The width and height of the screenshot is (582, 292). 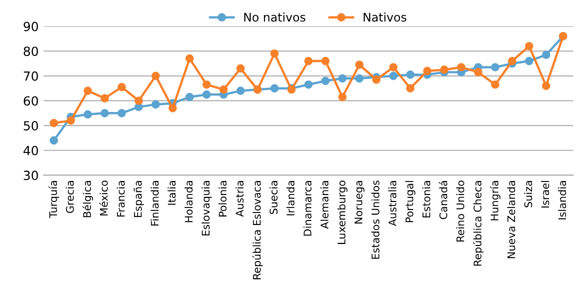 I want to click on x-tick-label: Islandia, so click(x=562, y=200).